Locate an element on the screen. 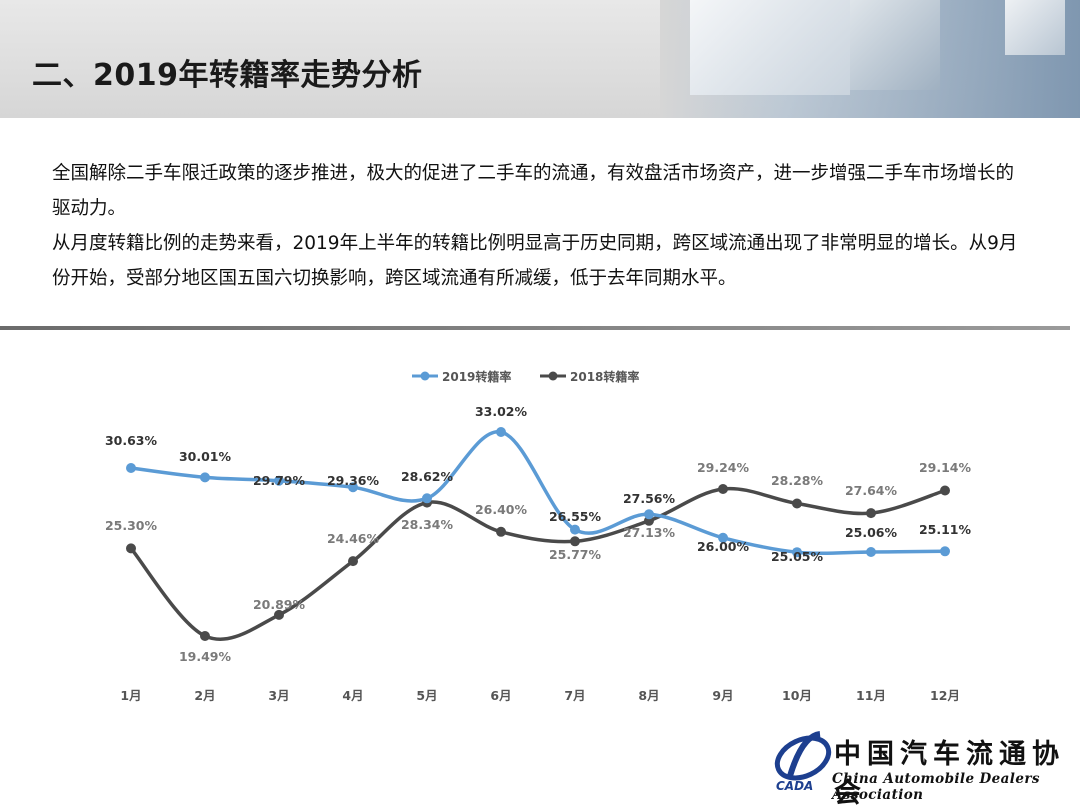  data-label-s1-10: 25.05% is located at coordinates (797, 556).